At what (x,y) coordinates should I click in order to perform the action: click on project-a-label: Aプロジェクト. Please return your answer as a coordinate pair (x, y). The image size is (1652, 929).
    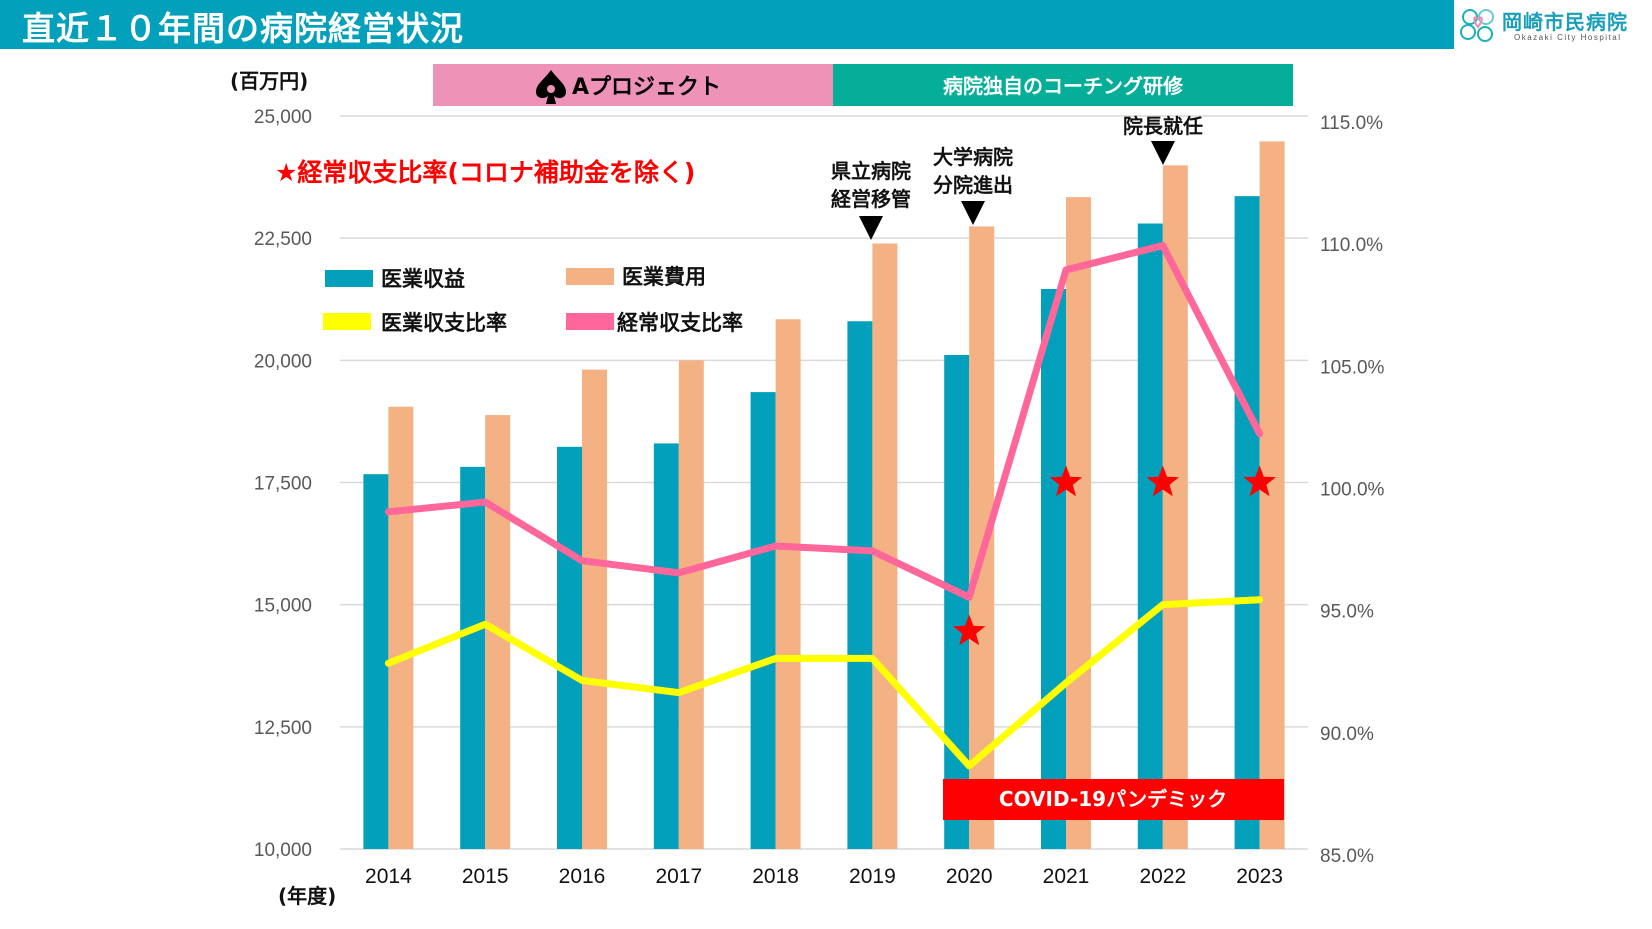
    Looking at the image, I should click on (646, 87).